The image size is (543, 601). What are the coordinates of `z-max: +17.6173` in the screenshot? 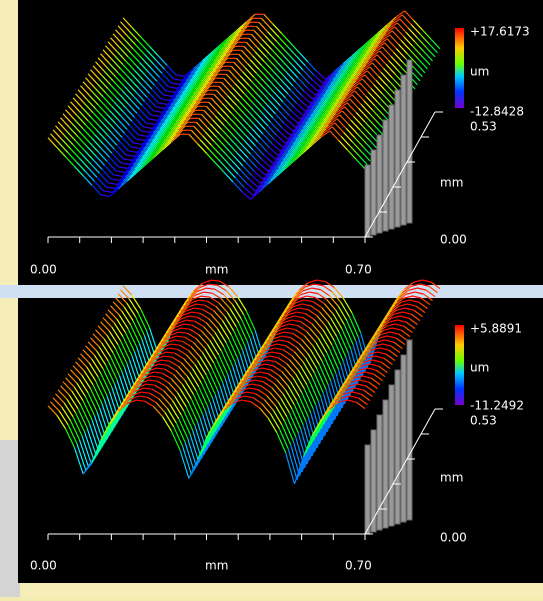 It's located at (500, 32).